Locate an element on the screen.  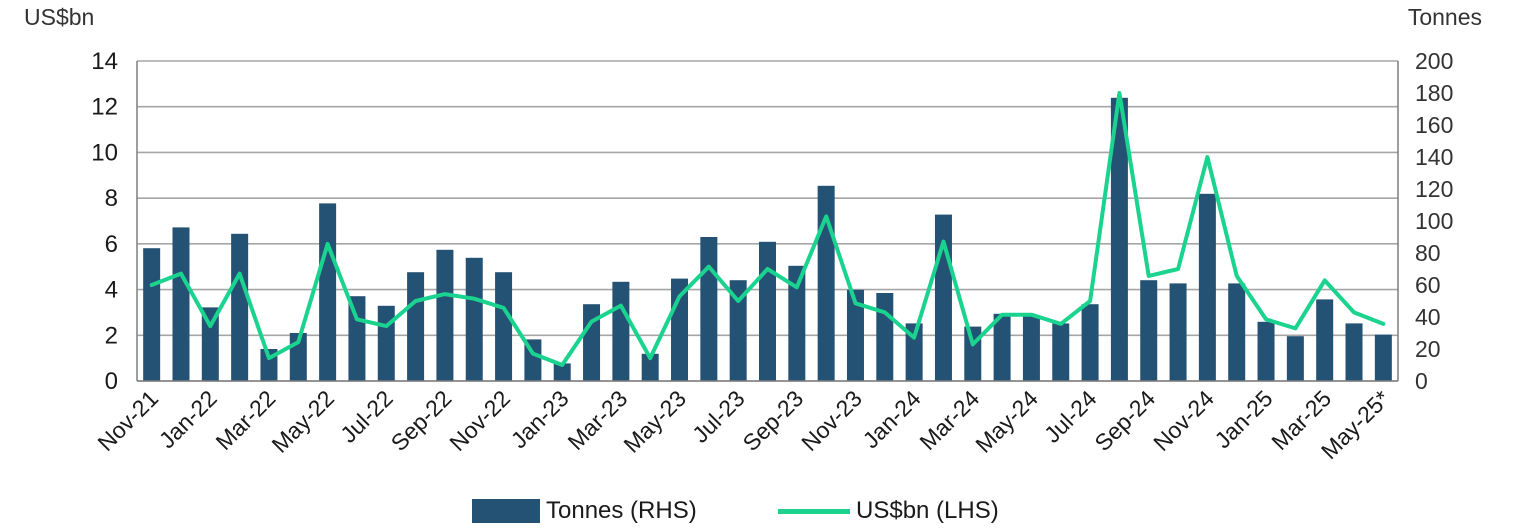
left-axis-unit-label: US$bn is located at coordinates (59, 17).